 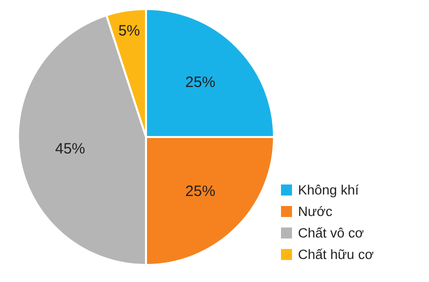 I want to click on legend-label: Nước, so click(x=315, y=211).